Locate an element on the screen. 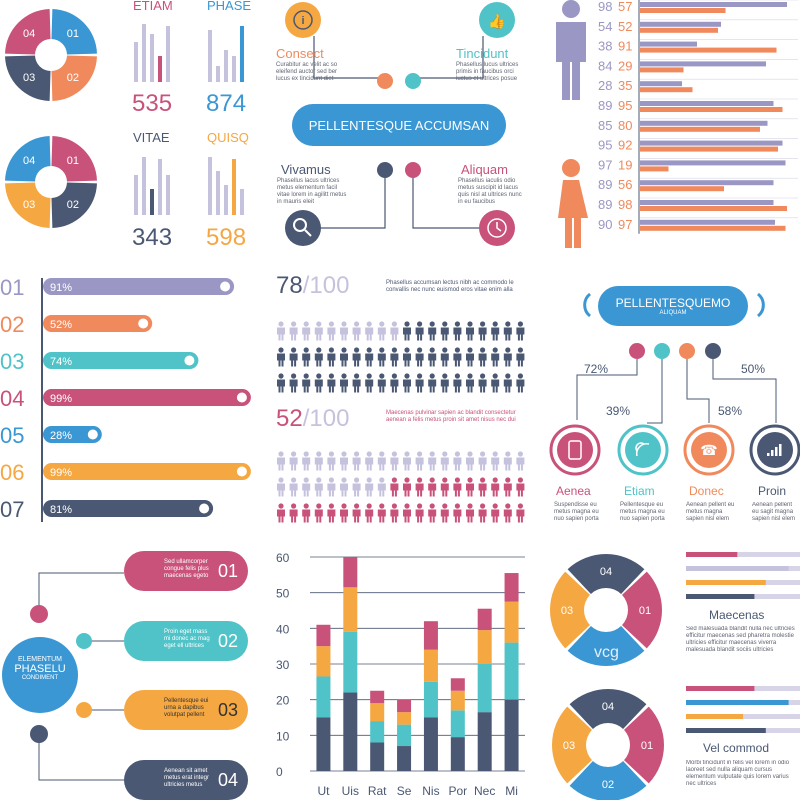 The width and height of the screenshot is (800, 800). pair-value-purple: 95 is located at coordinates (605, 145).